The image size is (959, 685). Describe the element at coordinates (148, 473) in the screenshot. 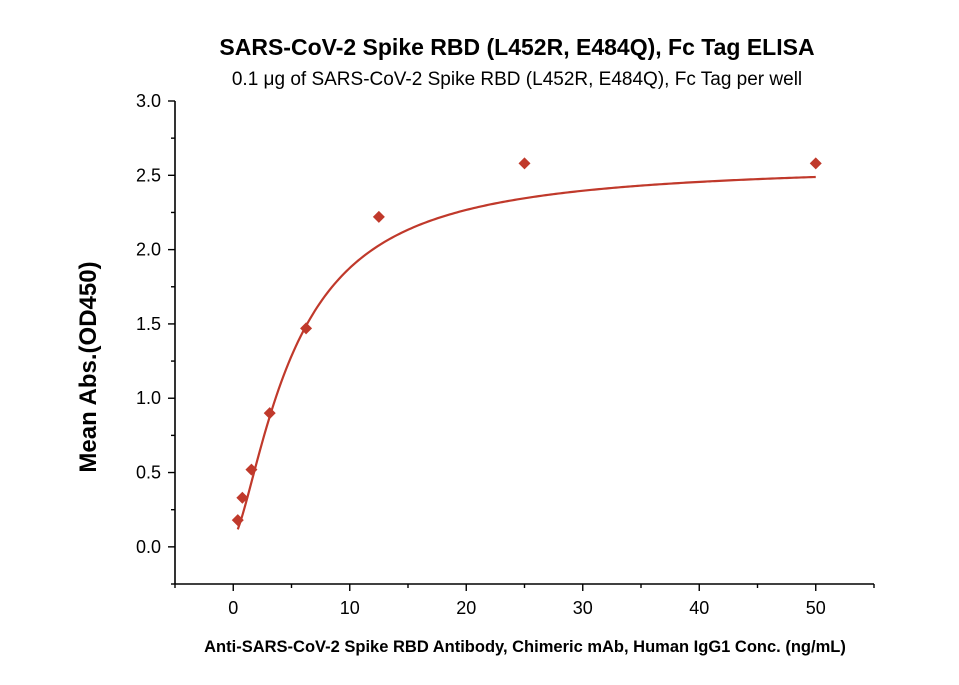

I see `y-tick-label: 0.5` at that location.